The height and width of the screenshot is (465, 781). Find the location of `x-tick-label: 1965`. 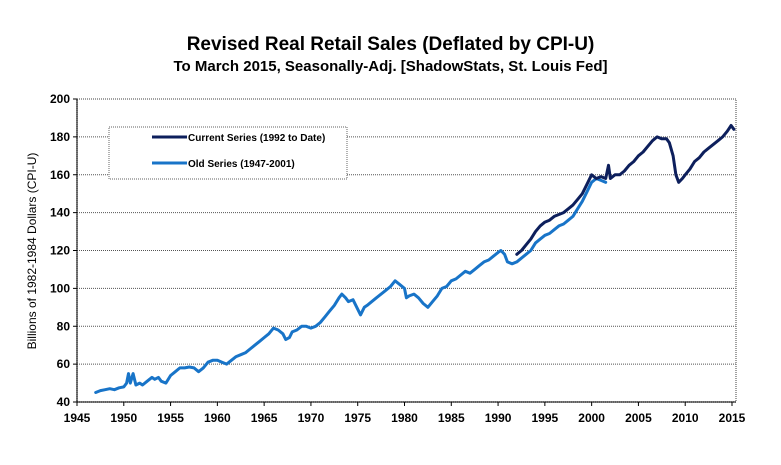

x-tick-label: 1965 is located at coordinates (264, 418).